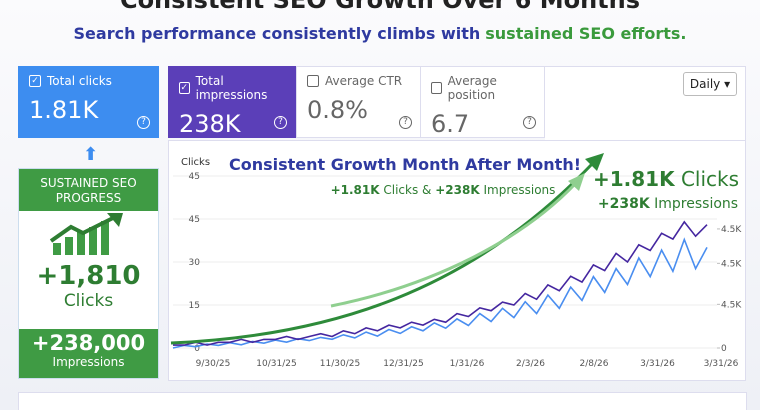  Describe the element at coordinates (79, 81) in the screenshot. I see `card-label: Total clicks` at that location.